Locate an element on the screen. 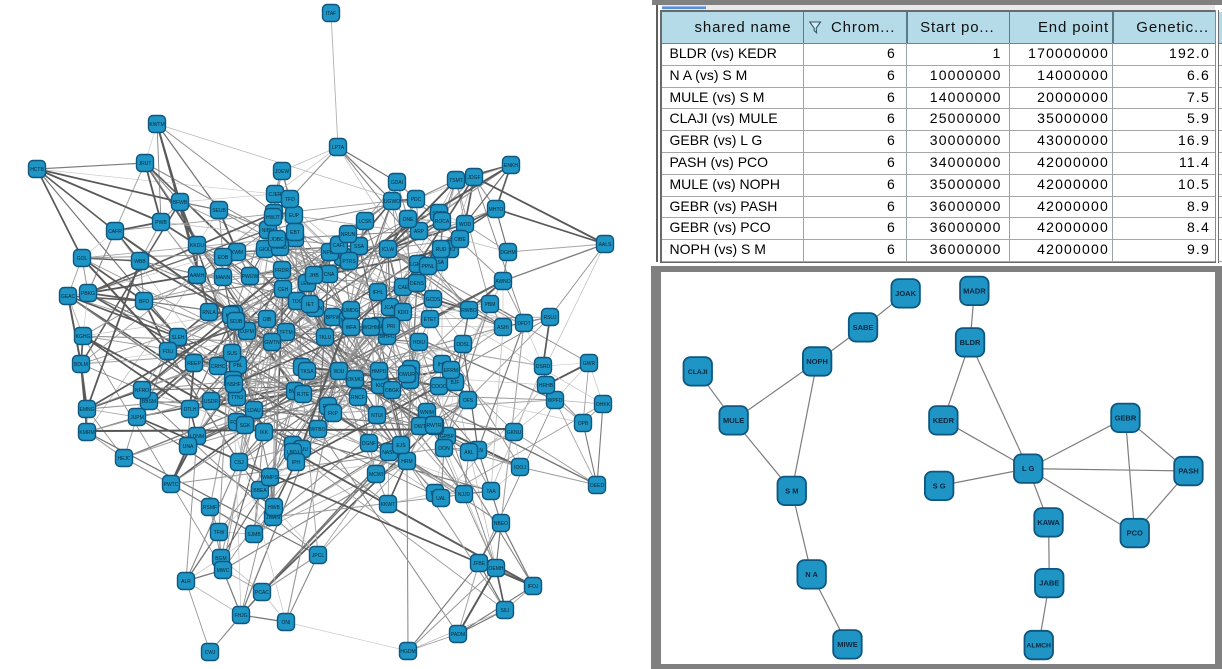 The height and width of the screenshot is (669, 1222). svg-text: WTBO is located at coordinates (318, 430).